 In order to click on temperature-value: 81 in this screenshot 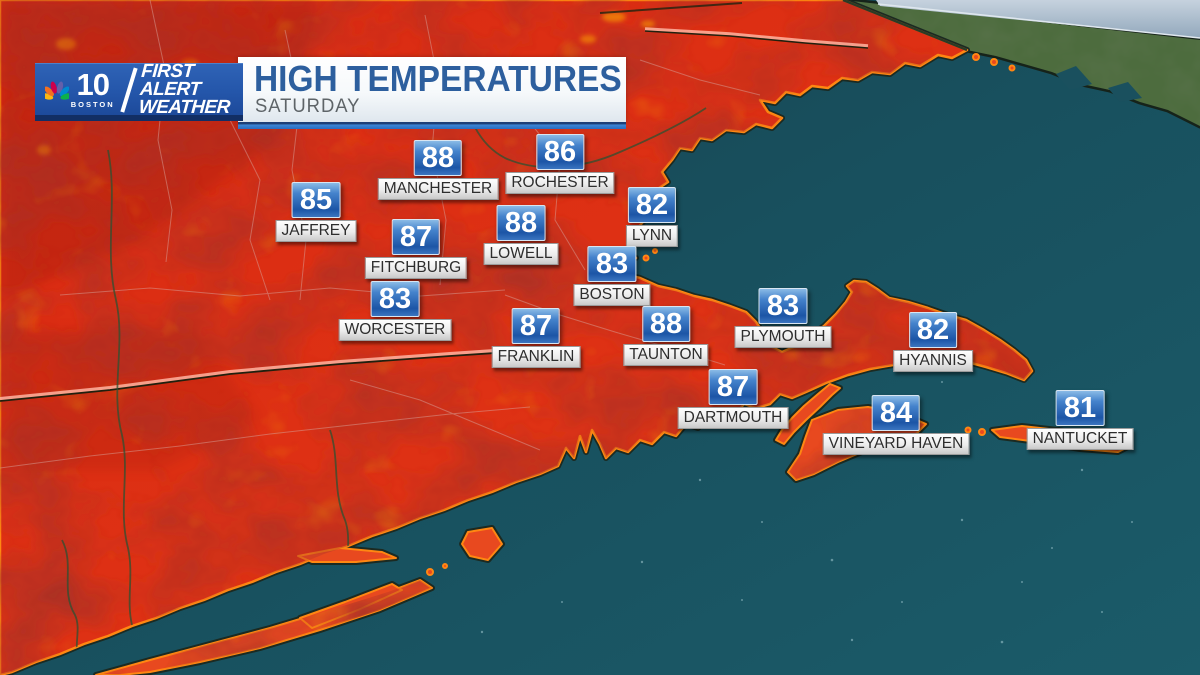, I will do `click(1080, 408)`.